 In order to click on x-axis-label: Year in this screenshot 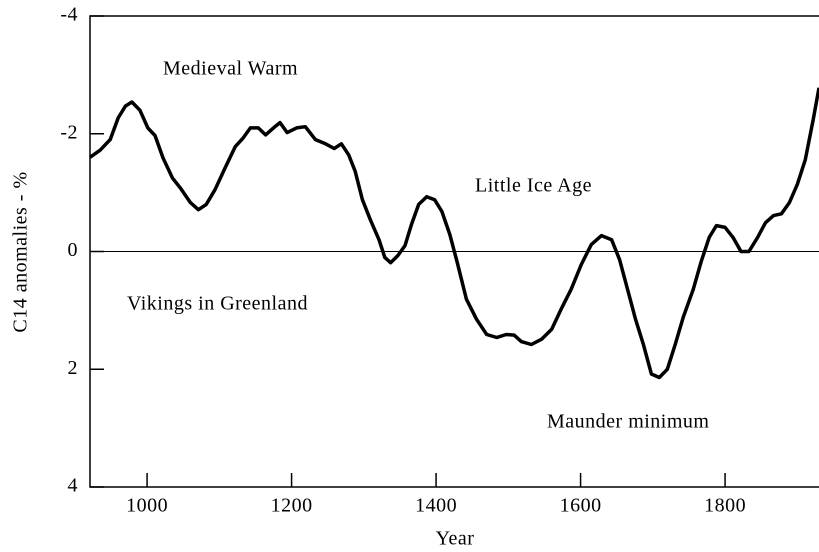, I will do `click(455, 539)`.